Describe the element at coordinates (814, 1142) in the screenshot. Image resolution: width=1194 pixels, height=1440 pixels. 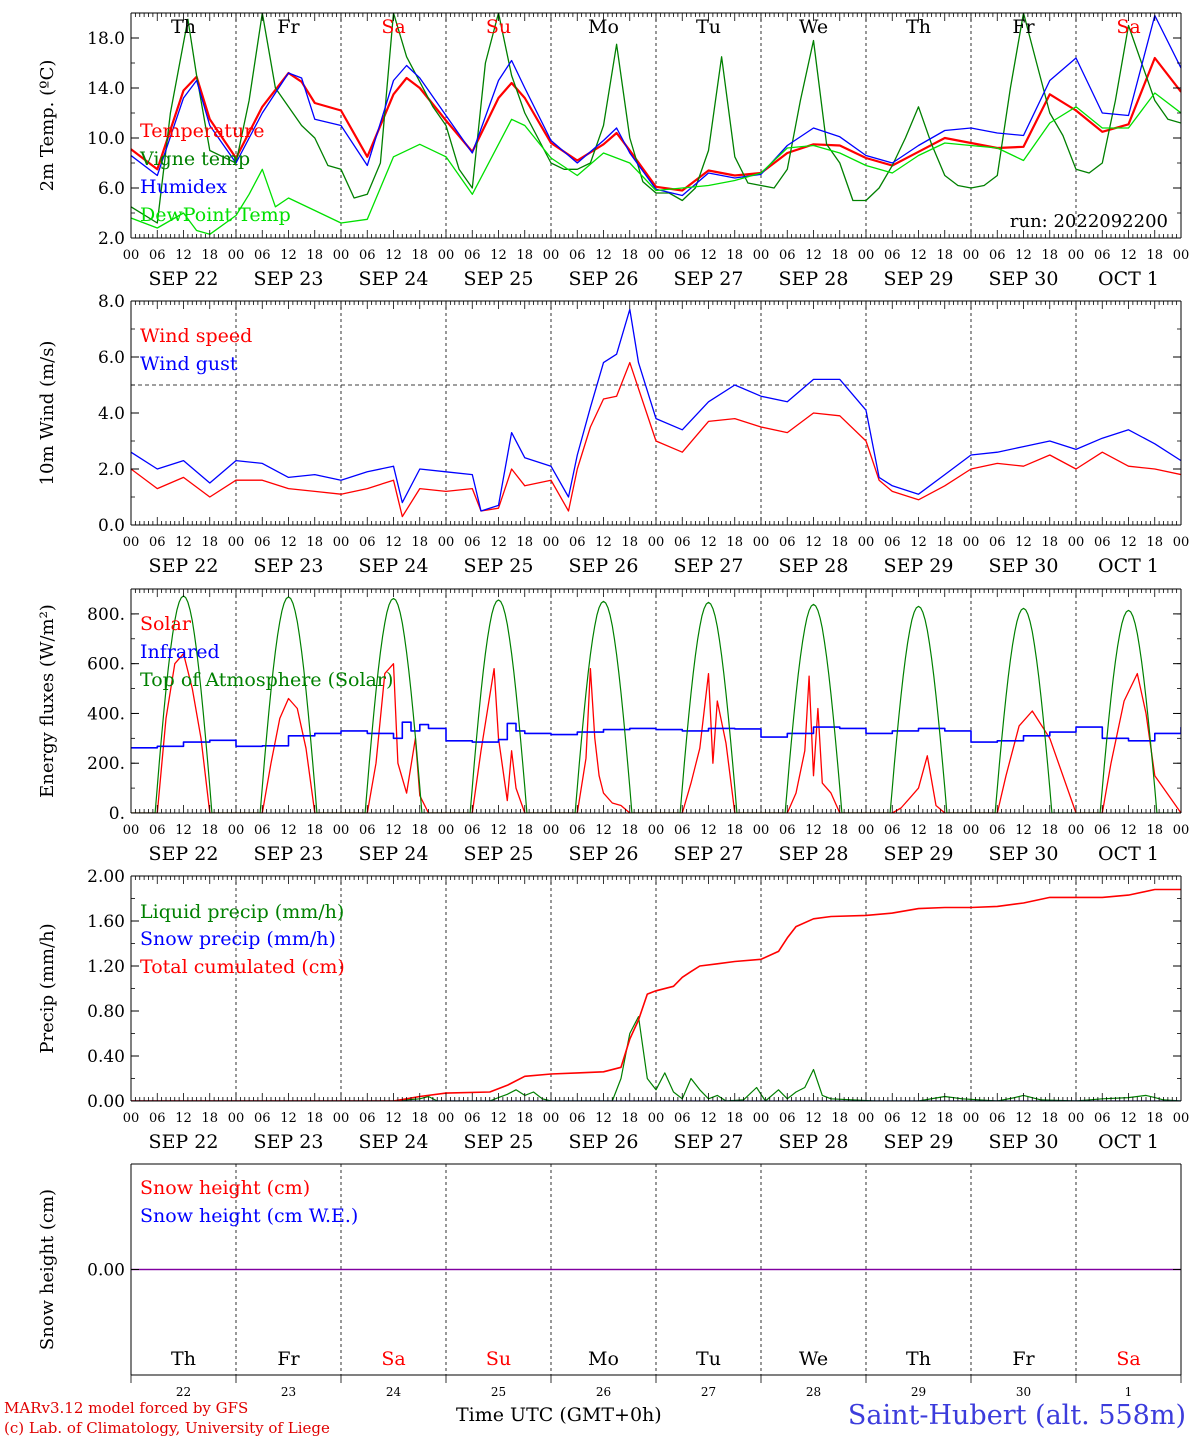
I see `date-label: SEP 28` at that location.